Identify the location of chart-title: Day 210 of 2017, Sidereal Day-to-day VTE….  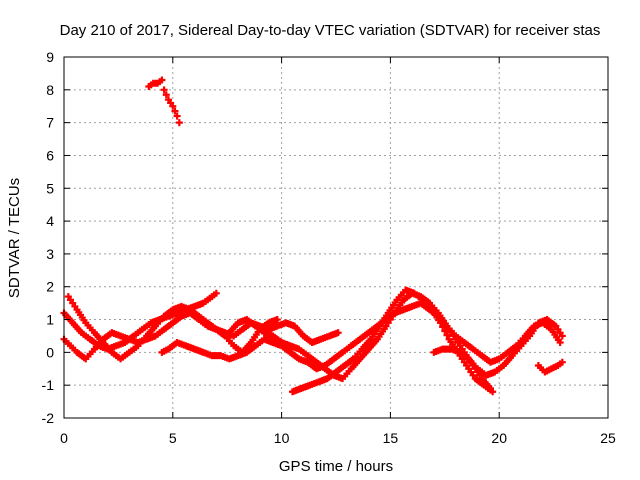
(330, 30).